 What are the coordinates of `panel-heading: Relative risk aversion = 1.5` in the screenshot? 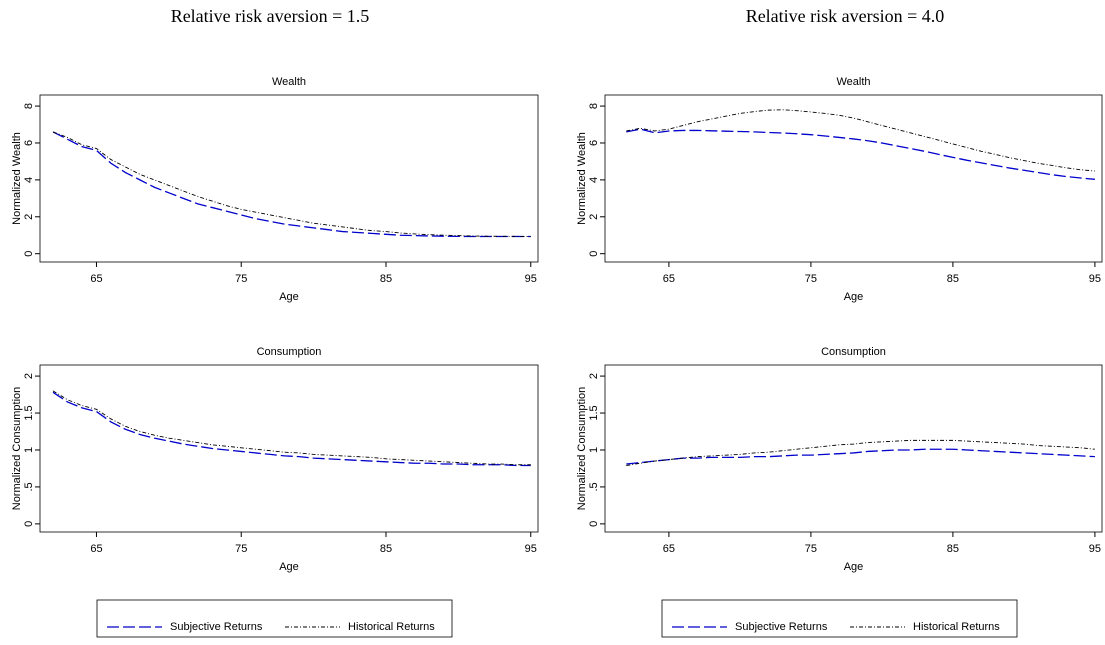 It's located at (270, 16).